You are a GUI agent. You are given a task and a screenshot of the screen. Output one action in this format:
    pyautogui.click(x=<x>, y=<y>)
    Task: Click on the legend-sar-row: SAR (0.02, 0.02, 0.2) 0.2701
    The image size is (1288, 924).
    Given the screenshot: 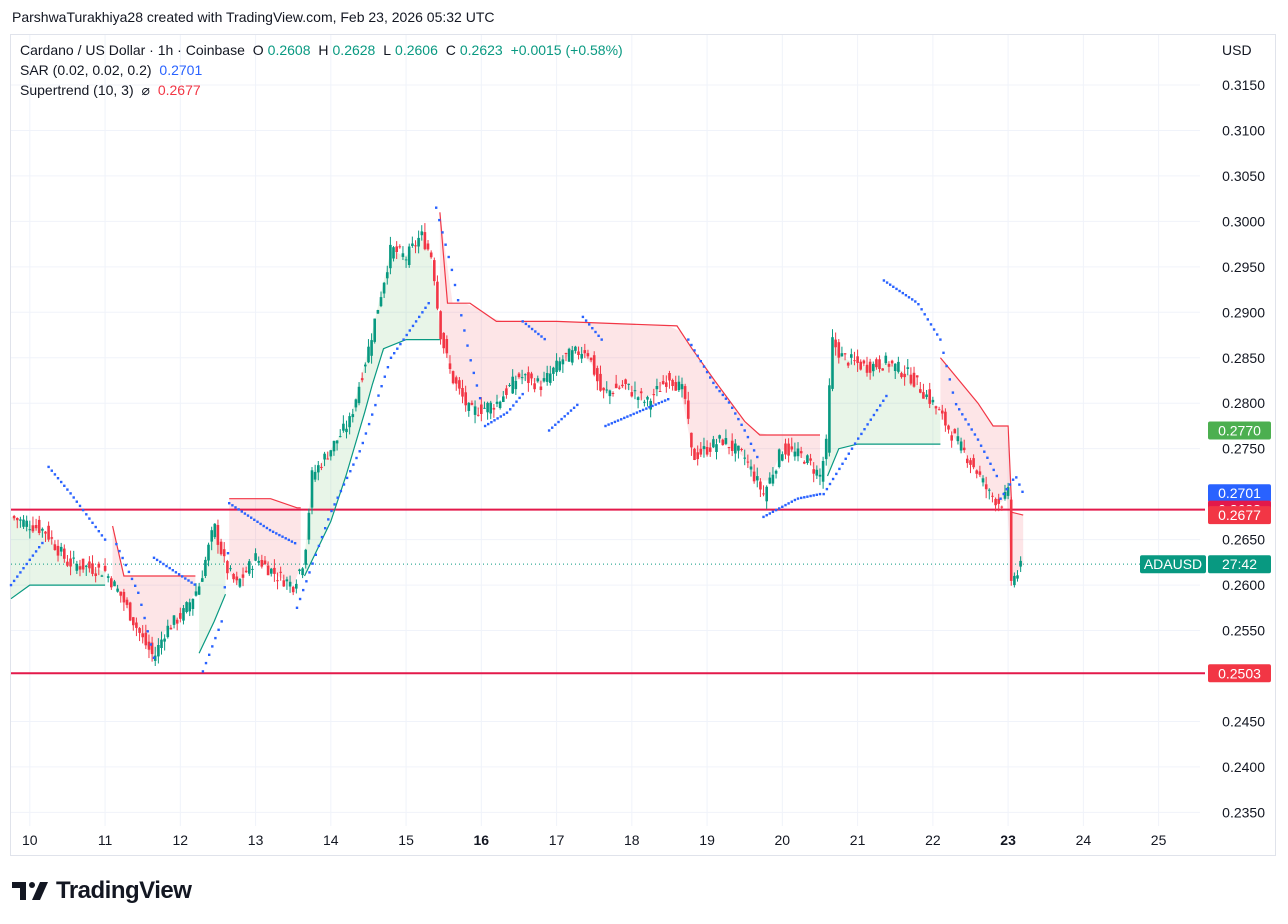 What is the action you would take?
    pyautogui.click(x=323, y=70)
    